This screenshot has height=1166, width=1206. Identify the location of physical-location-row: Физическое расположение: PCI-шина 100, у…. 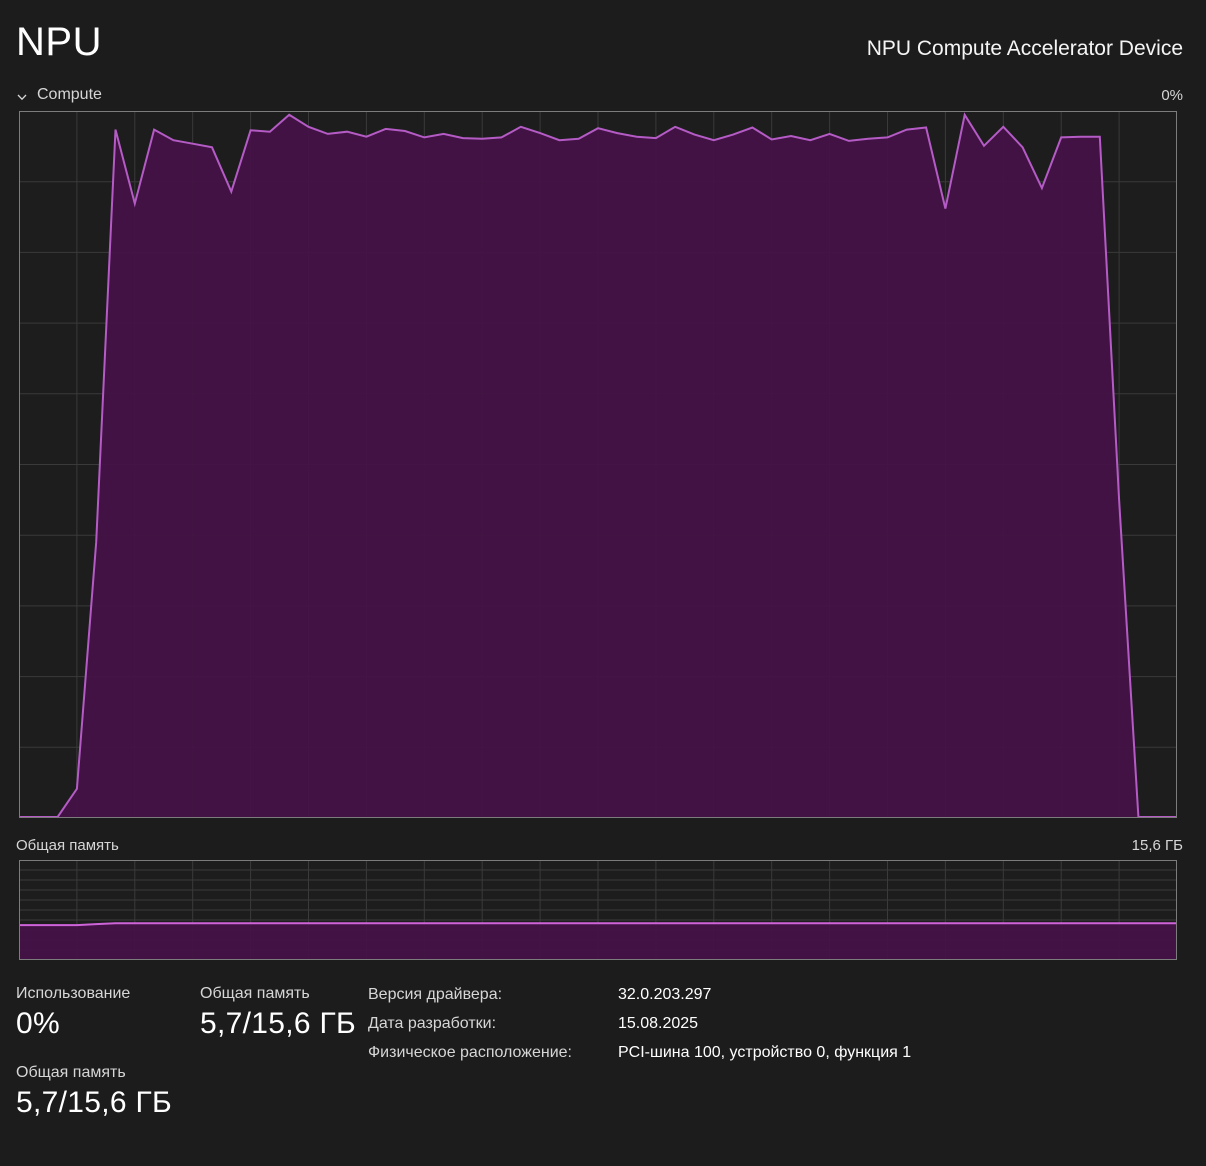
(639, 1053).